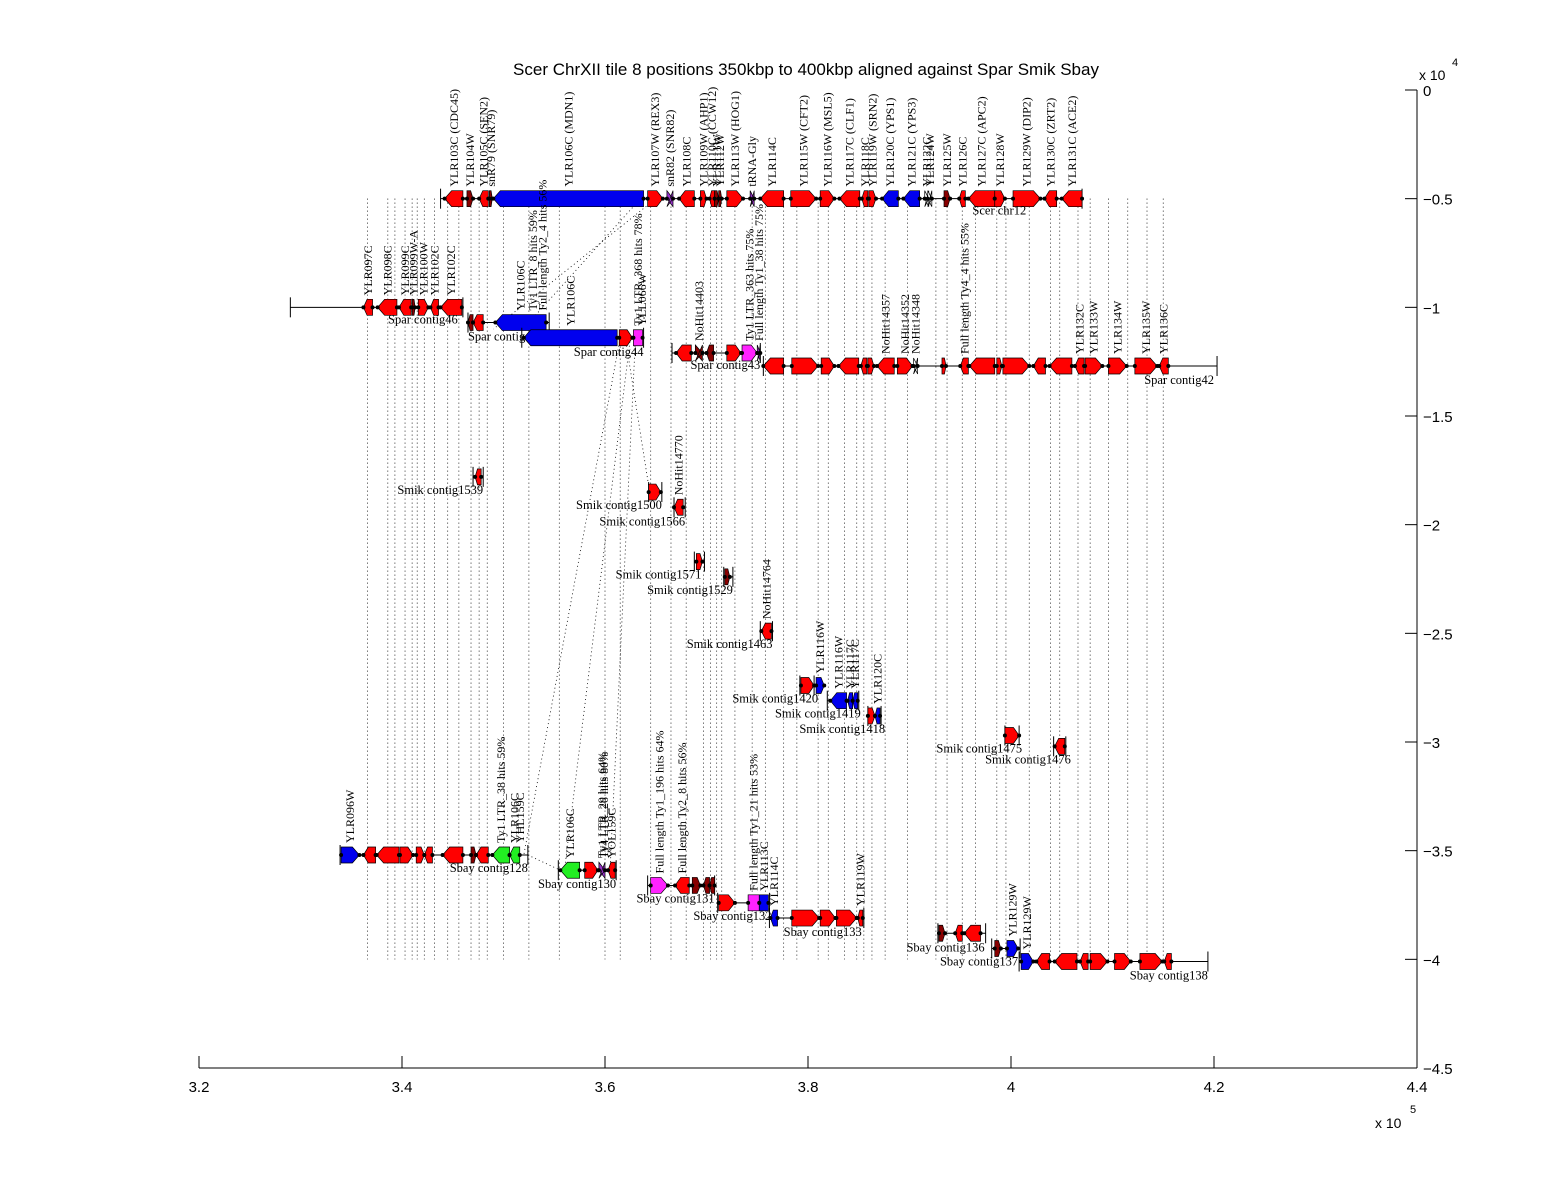 This screenshot has height=1200, width=1568. Describe the element at coordinates (440, 481) in the screenshot. I see `contig: Smik contig1539` at that location.